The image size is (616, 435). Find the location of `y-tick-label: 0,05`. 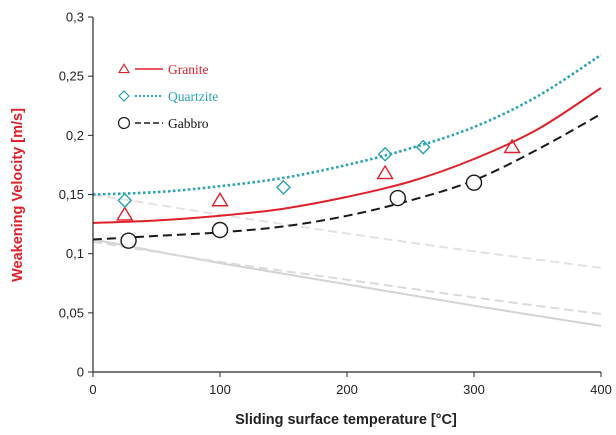

y-tick-label: 0,05 is located at coordinates (71, 312).